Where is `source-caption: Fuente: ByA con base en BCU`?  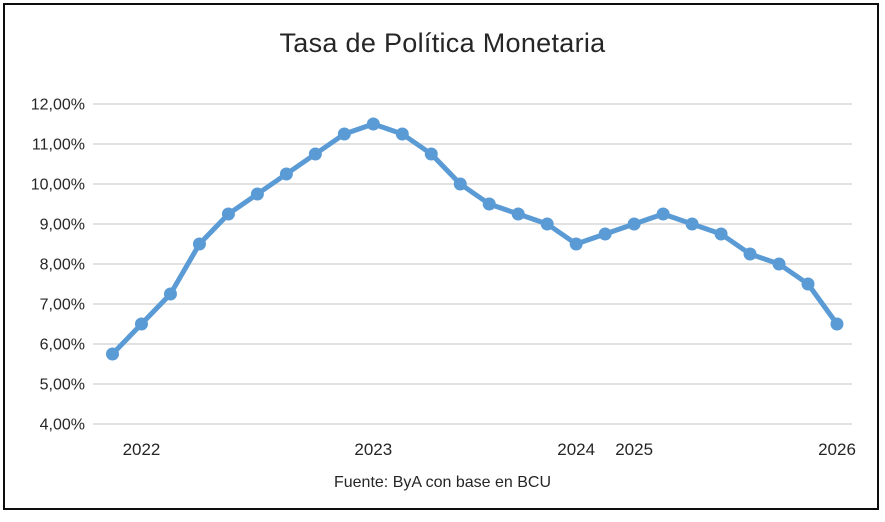
source-caption: Fuente: ByA con base en BCU is located at coordinates (442, 482).